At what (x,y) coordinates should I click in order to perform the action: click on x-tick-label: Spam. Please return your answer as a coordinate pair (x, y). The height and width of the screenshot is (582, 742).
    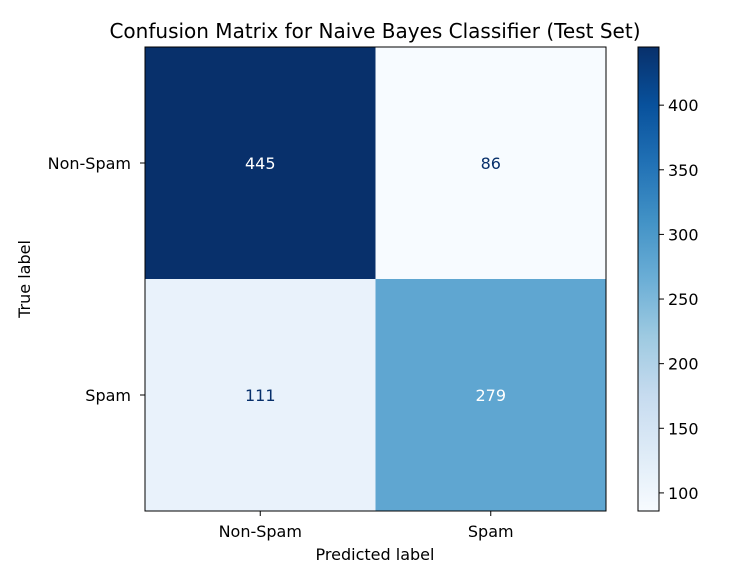
    Looking at the image, I should click on (491, 531).